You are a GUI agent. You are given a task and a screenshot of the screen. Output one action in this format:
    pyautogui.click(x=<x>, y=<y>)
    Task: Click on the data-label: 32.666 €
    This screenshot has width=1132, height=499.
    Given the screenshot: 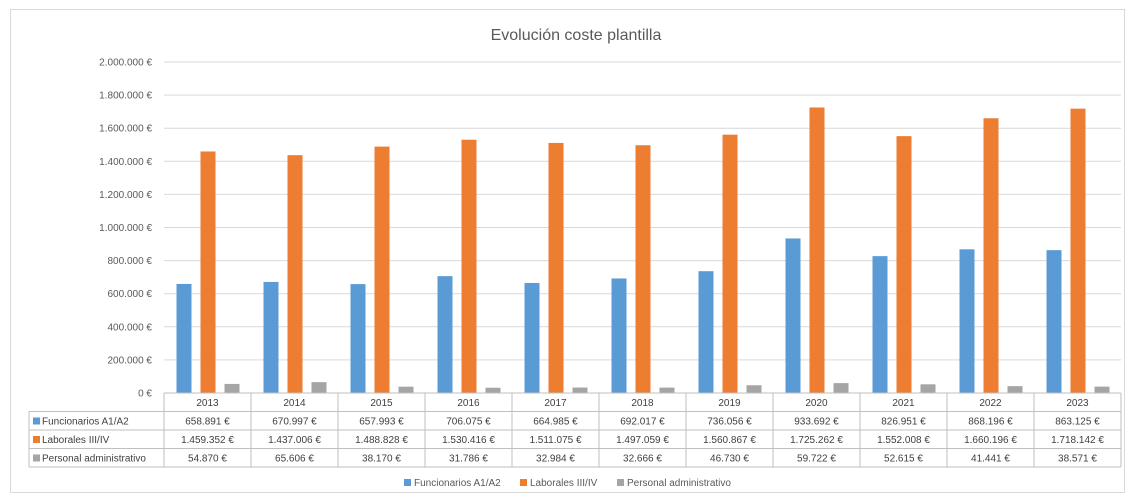 What is the action you would take?
    pyautogui.click(x=642, y=459)
    